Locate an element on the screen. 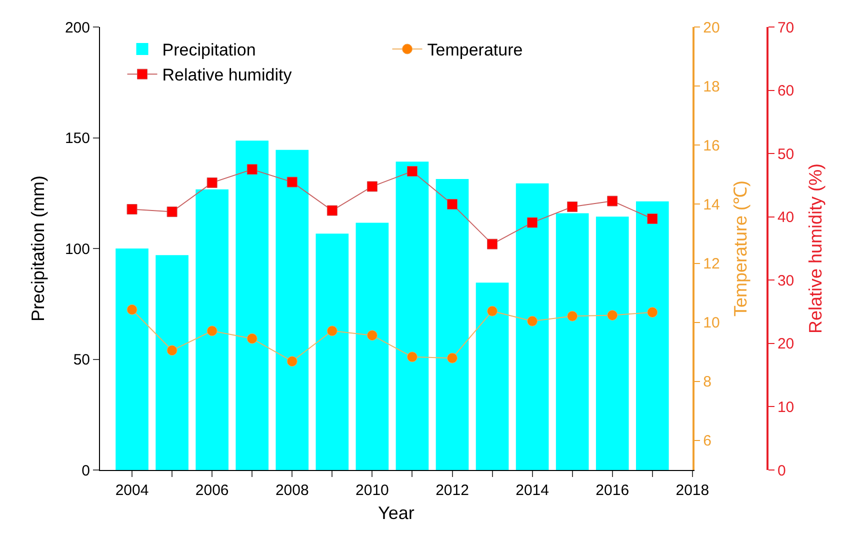 This screenshot has height=540, width=859. y3-tick-label: 40 is located at coordinates (785, 217).